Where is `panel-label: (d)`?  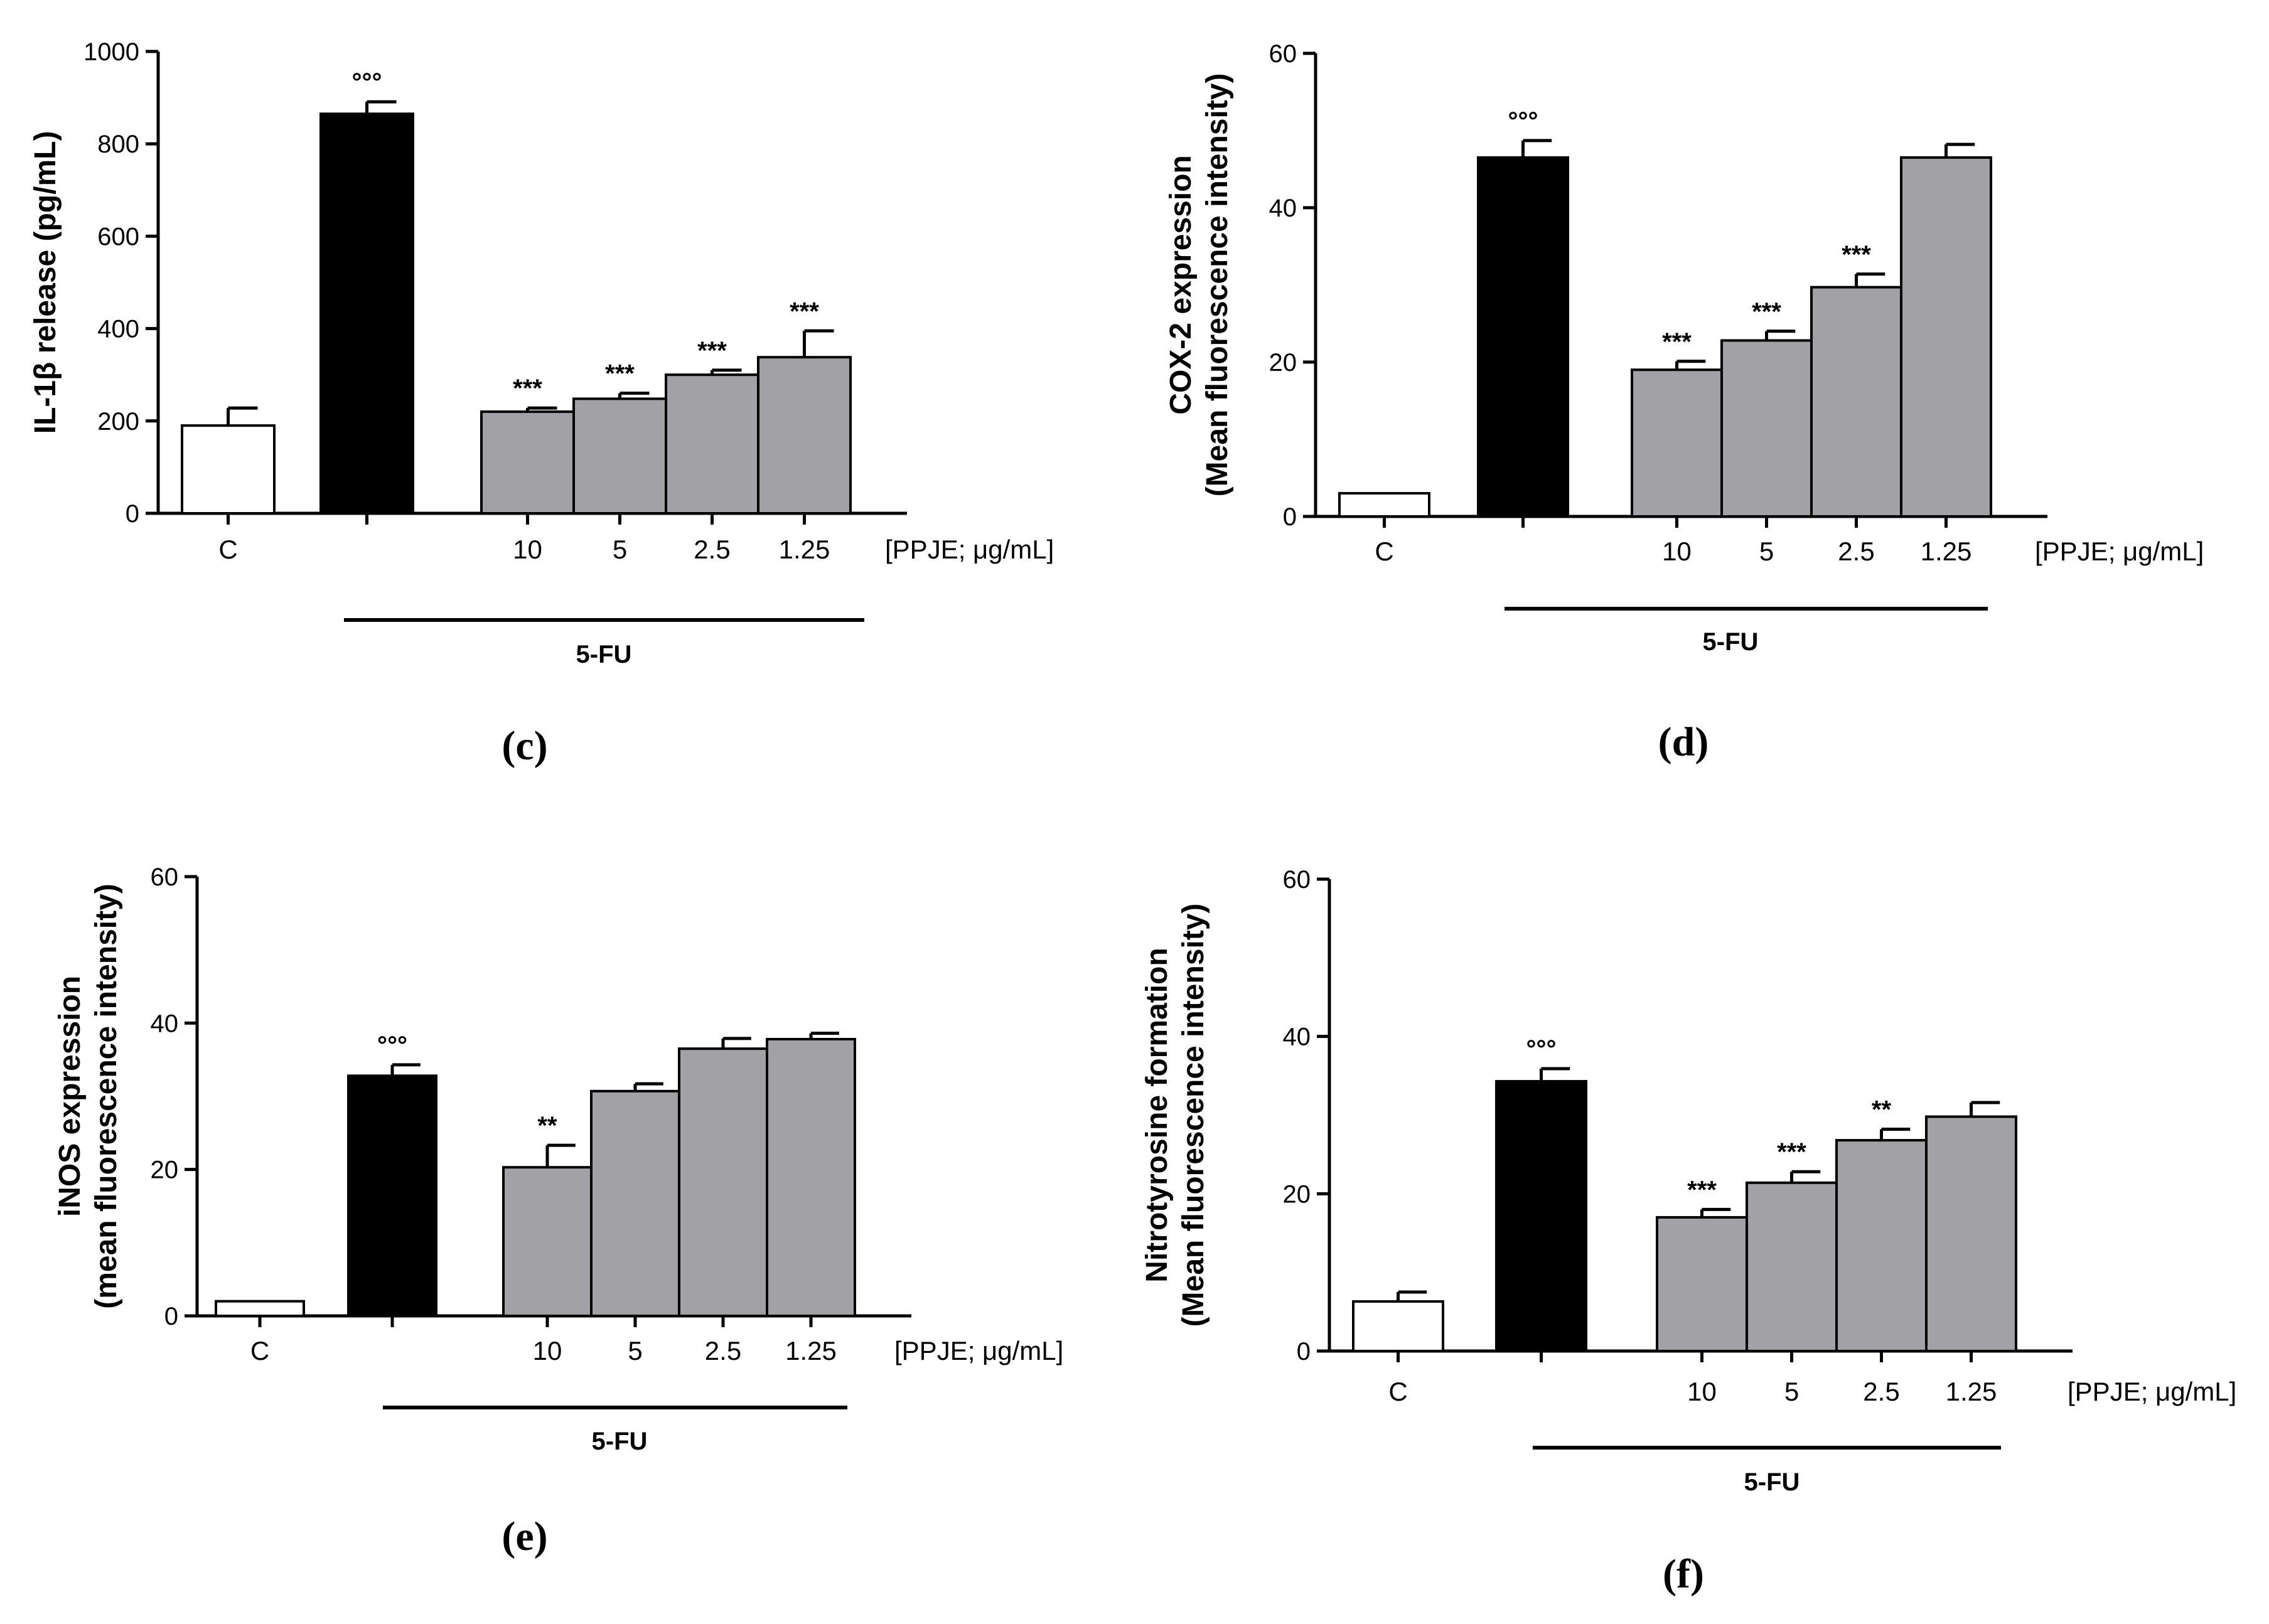
panel-label: (d) is located at coordinates (1683, 742).